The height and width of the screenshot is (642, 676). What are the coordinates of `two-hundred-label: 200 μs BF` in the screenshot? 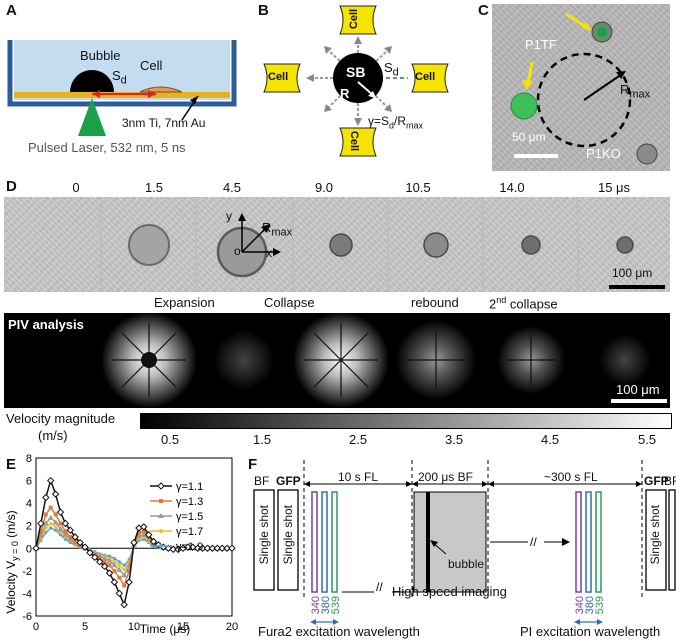 It's located at (445, 477).